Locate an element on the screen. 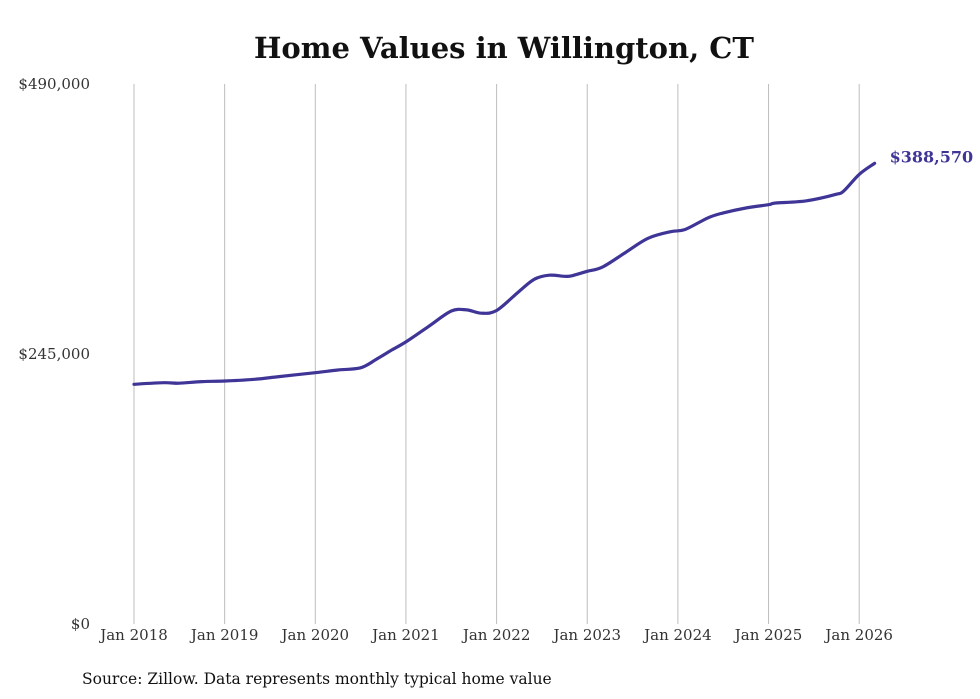 The height and width of the screenshot is (699, 980). x-tick-label: Jan 2019 is located at coordinates (224, 635).